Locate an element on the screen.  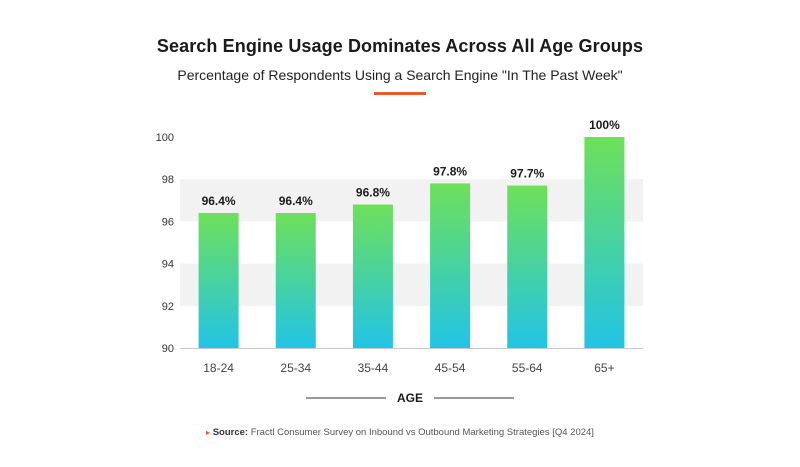
data-label: 97.8% is located at coordinates (450, 171).